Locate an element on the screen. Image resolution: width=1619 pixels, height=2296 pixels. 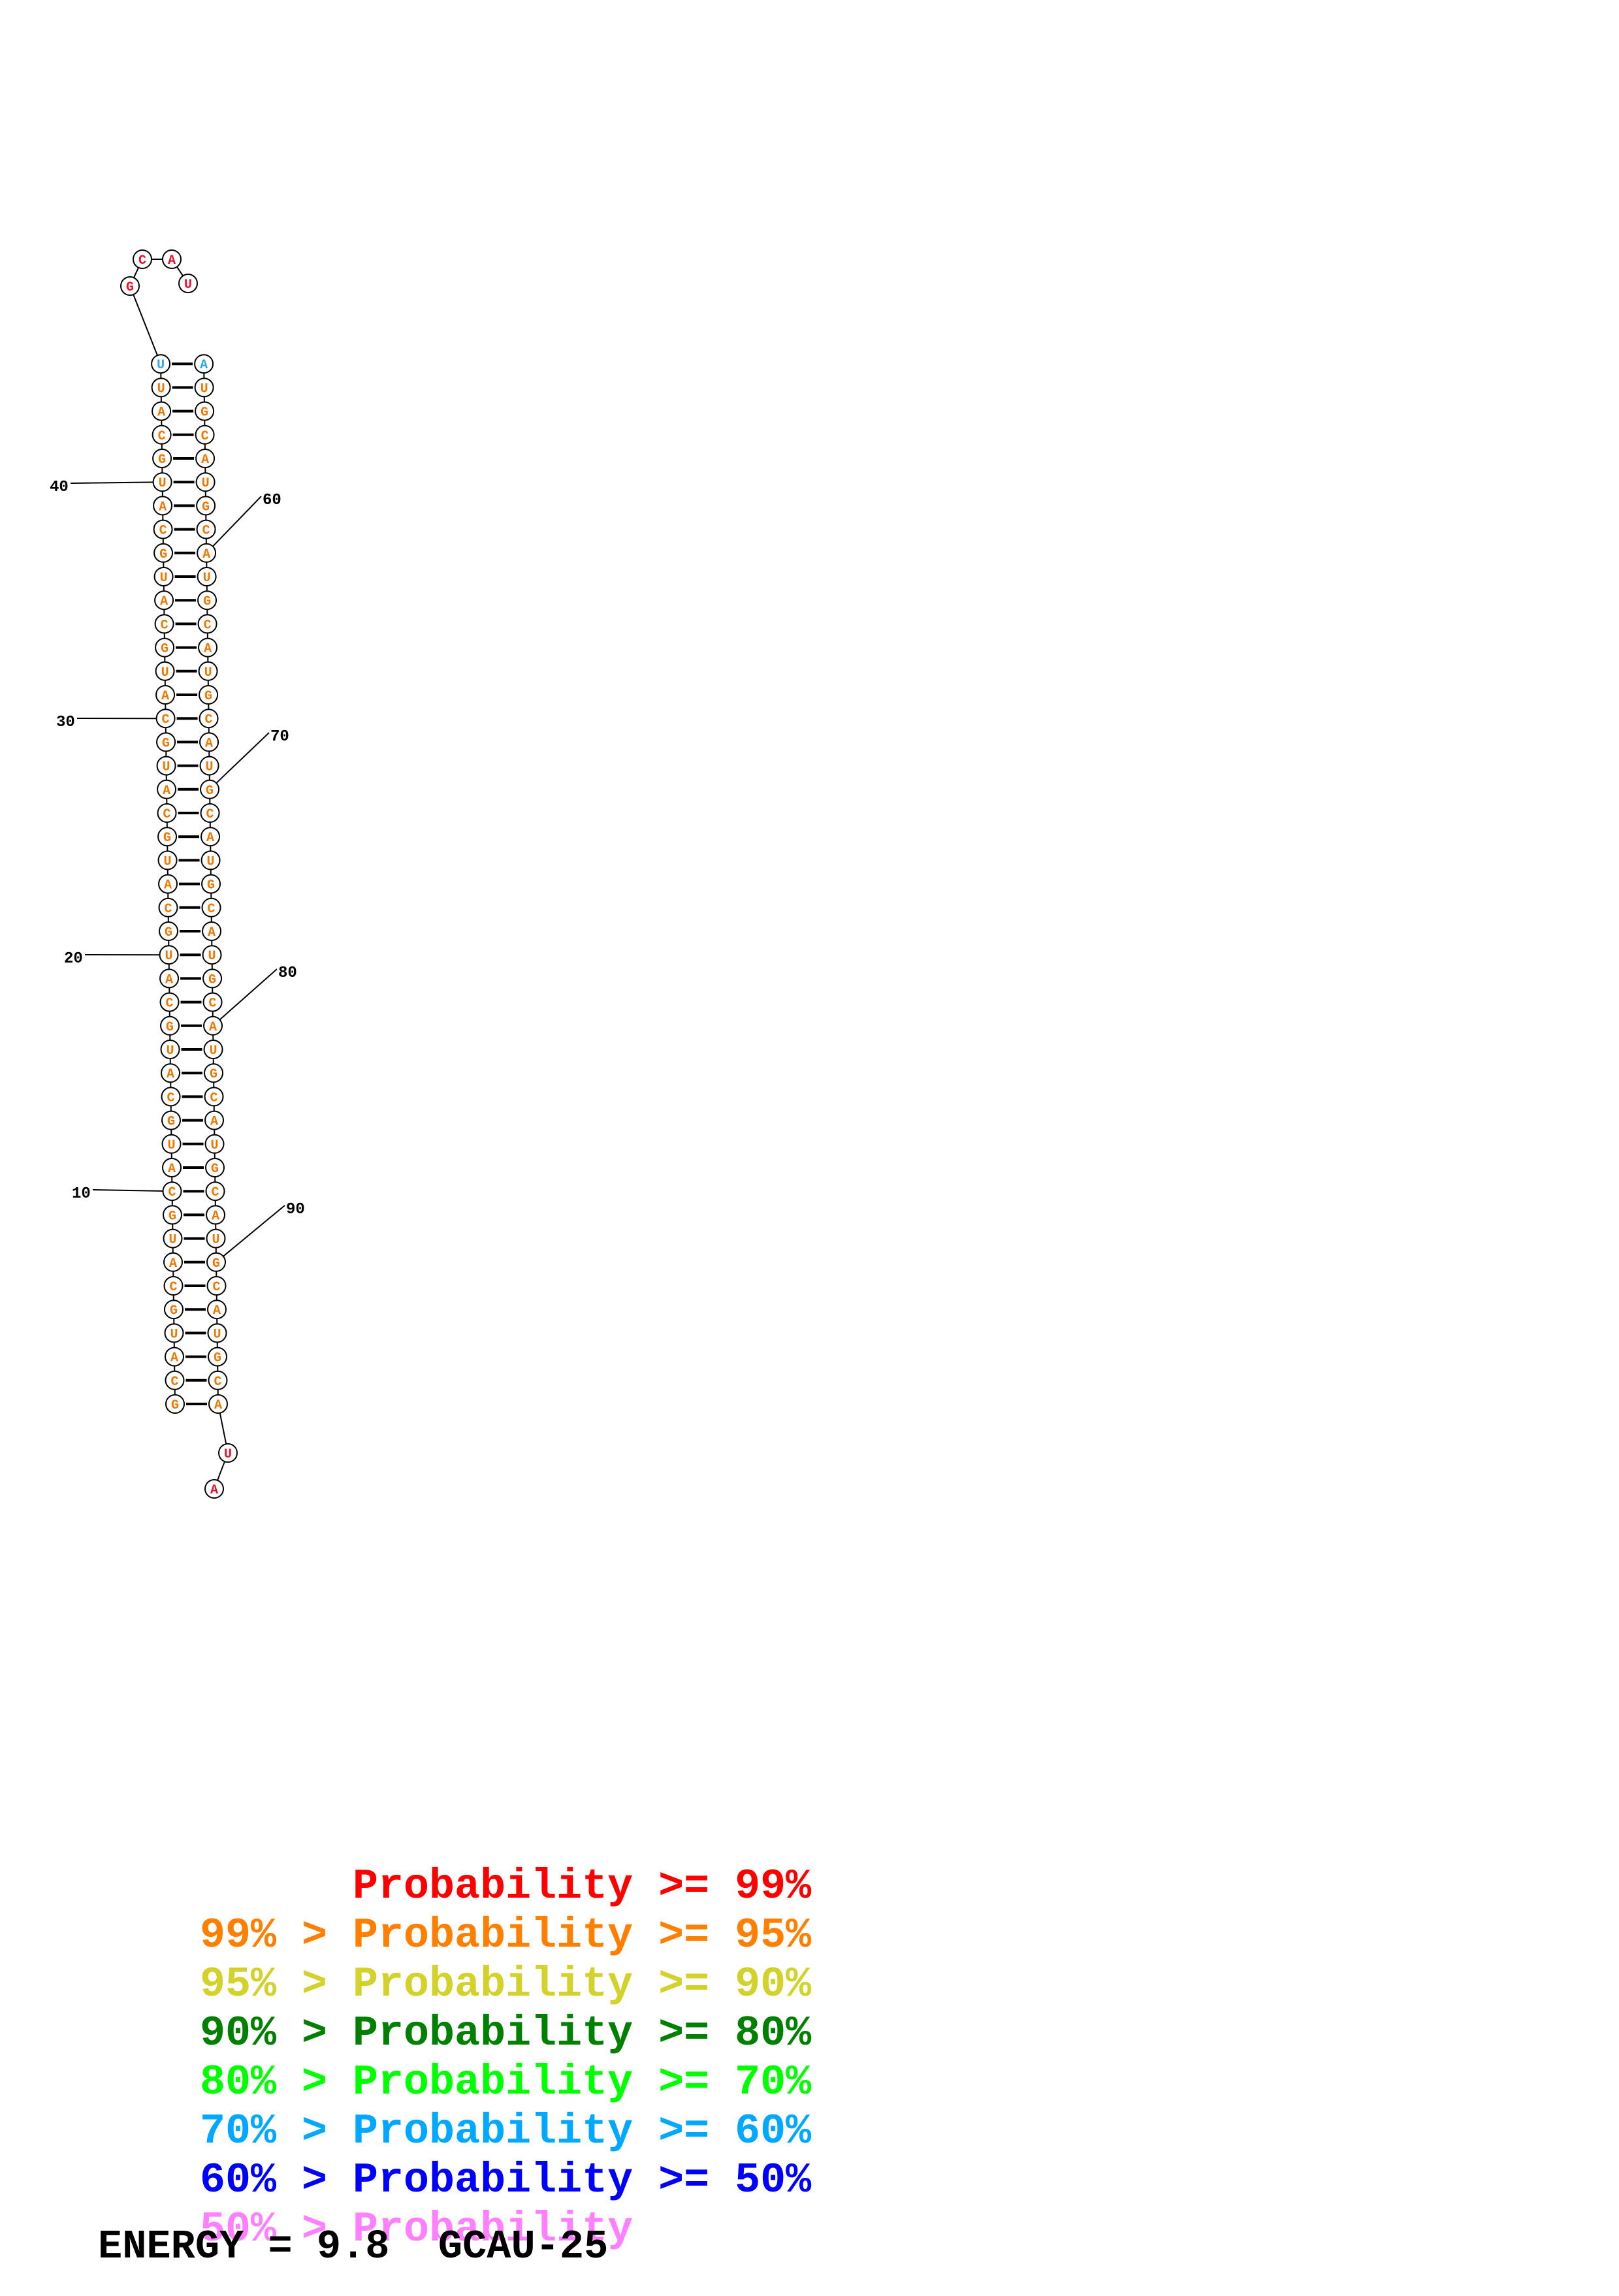
nucleotide-26: C is located at coordinates (167, 813).